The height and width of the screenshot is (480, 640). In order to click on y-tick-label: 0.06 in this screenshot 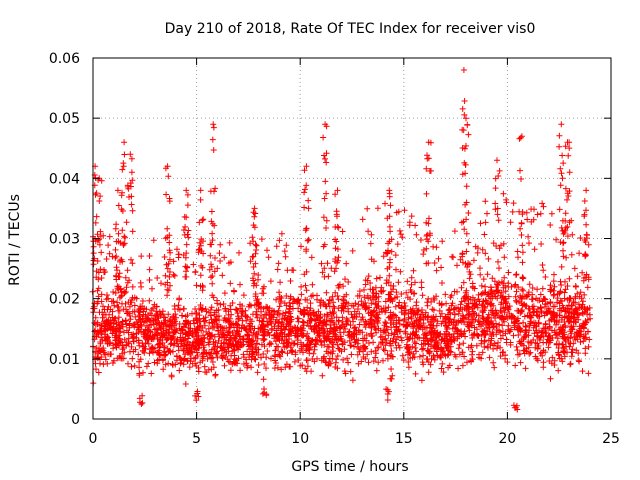, I will do `click(64, 59)`.